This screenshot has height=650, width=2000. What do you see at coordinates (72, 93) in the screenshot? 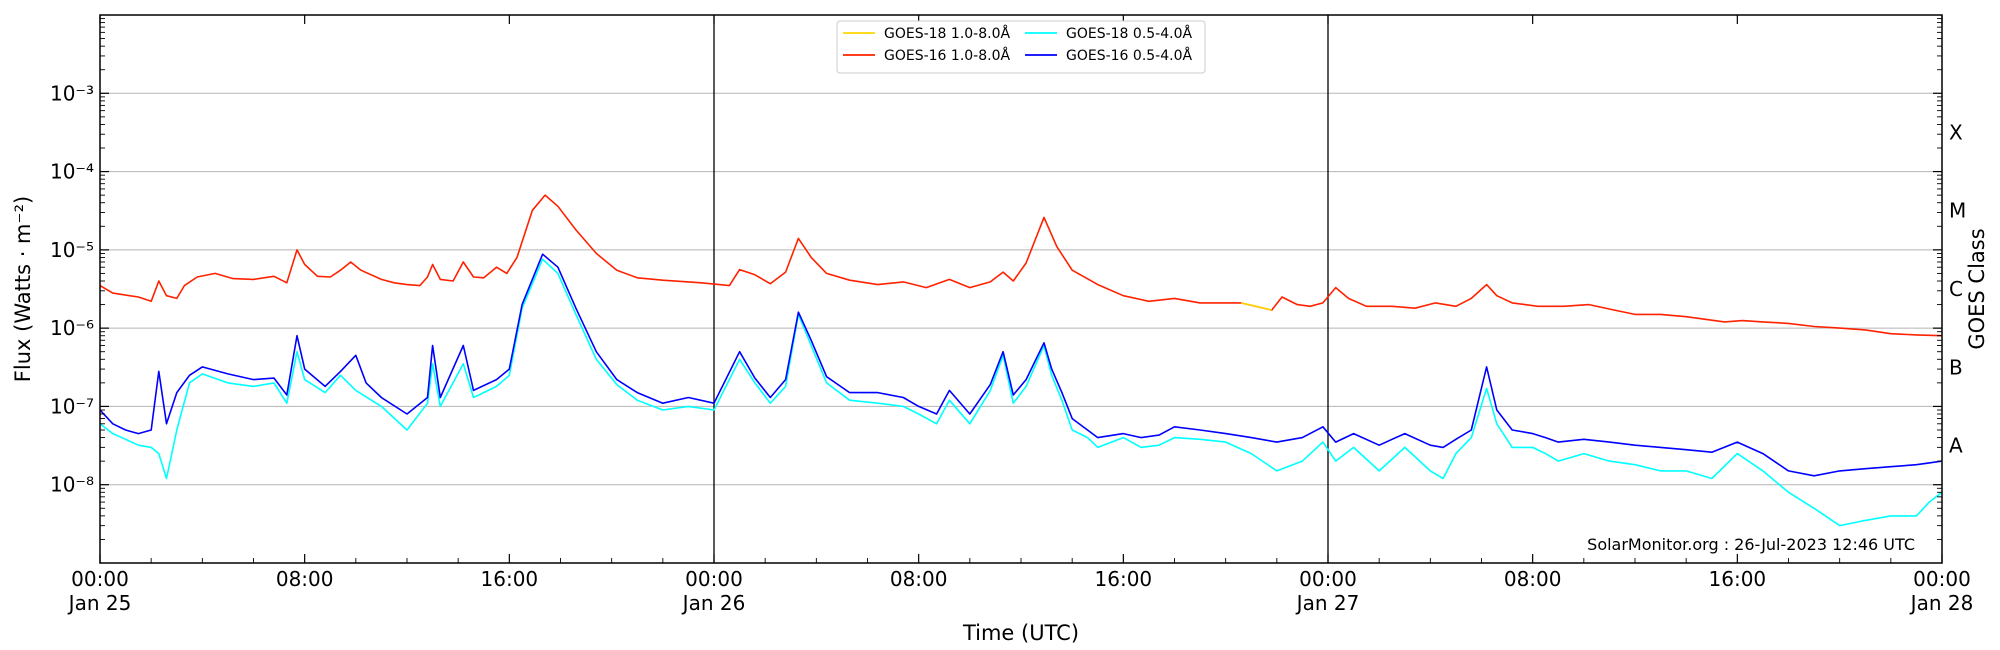
I see `y-tick-label: 10⁻³` at bounding box center [72, 93].